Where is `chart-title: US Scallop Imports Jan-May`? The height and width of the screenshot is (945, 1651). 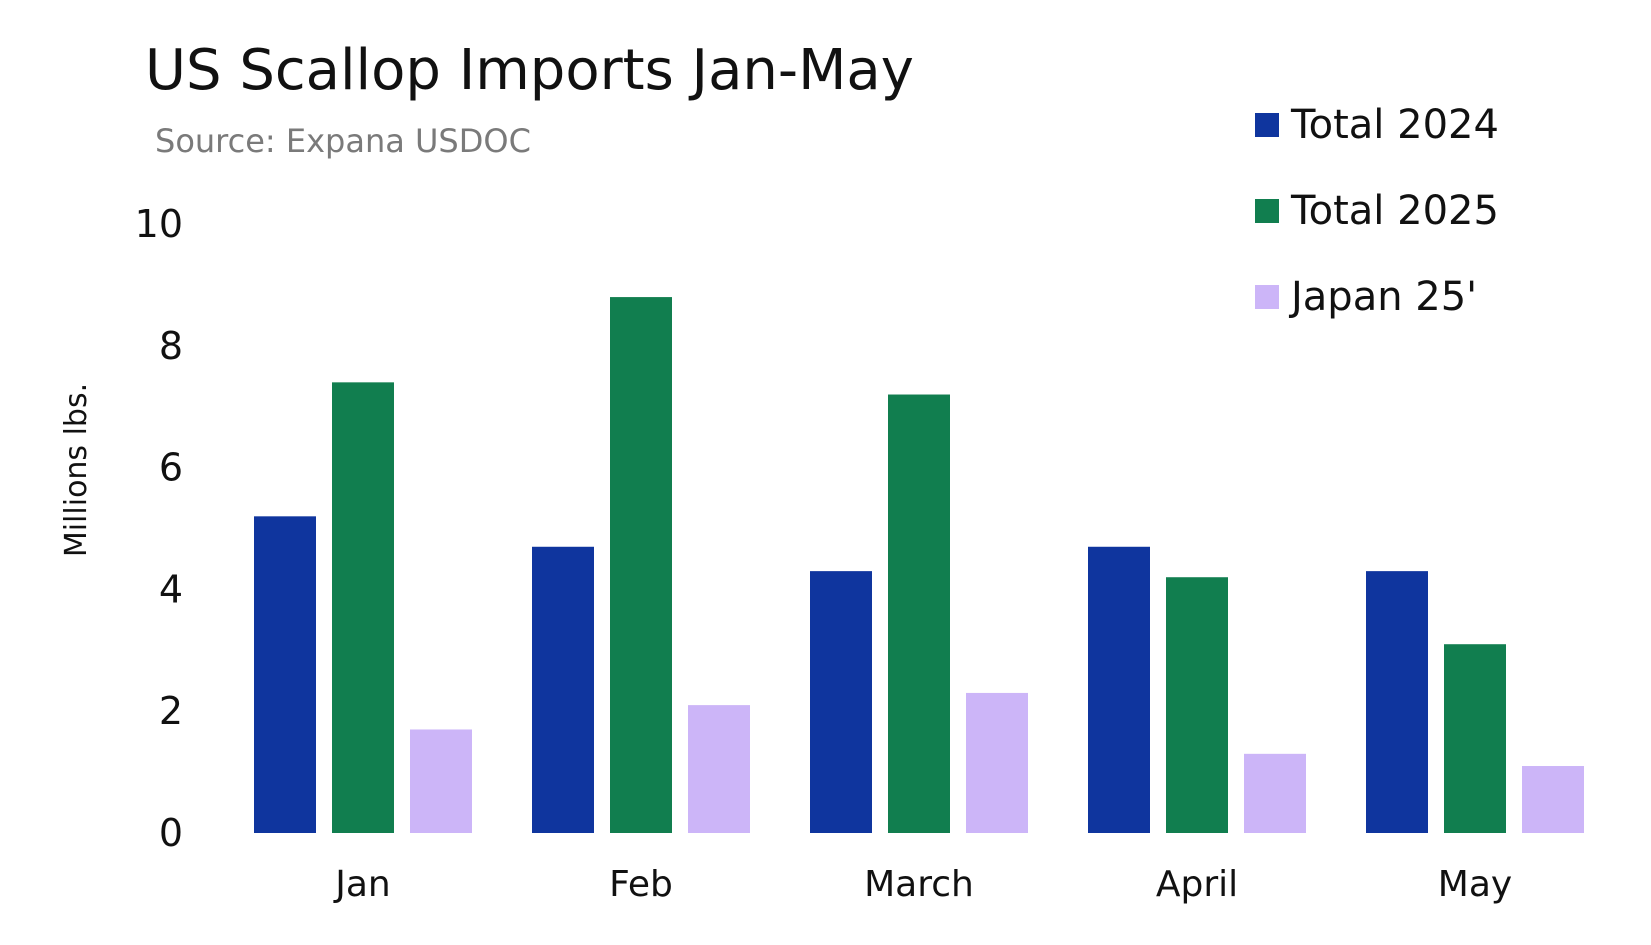
chart-title: US Scallop Imports Jan-May is located at coordinates (529, 70).